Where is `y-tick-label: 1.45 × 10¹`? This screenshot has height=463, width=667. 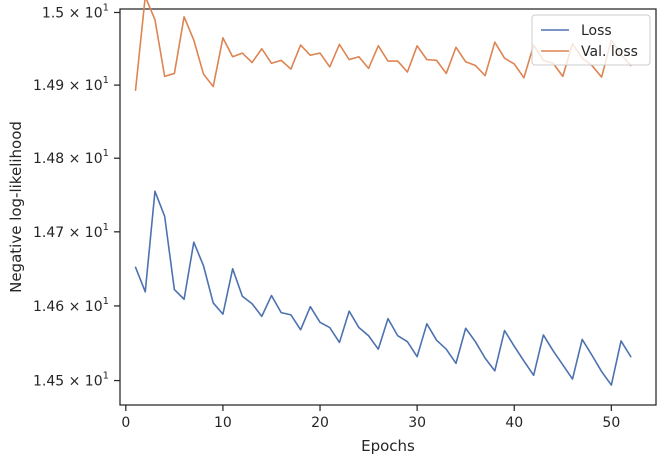
y-tick-label: 1.45 × 10¹ is located at coordinates (71, 380).